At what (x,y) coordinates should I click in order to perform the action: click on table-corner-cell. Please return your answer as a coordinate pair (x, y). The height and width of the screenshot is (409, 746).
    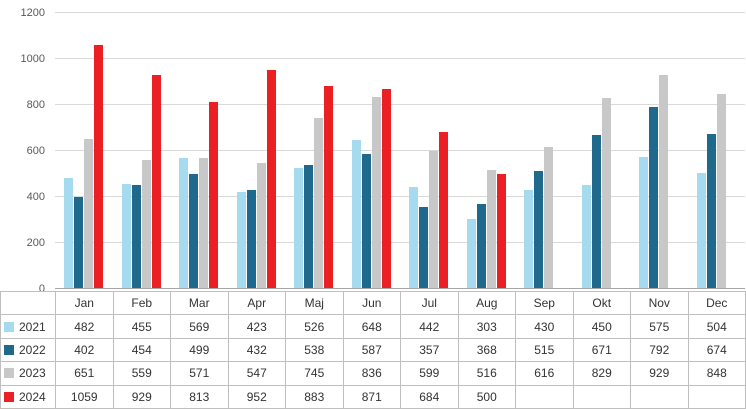
    Looking at the image, I should click on (28, 304).